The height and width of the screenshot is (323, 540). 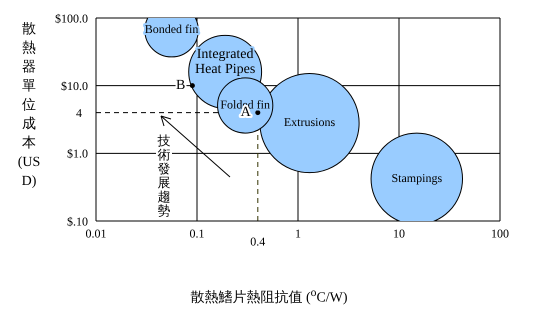 What do you see at coordinates (416, 177) in the screenshot?
I see `series-label: Stampings` at bounding box center [416, 177].